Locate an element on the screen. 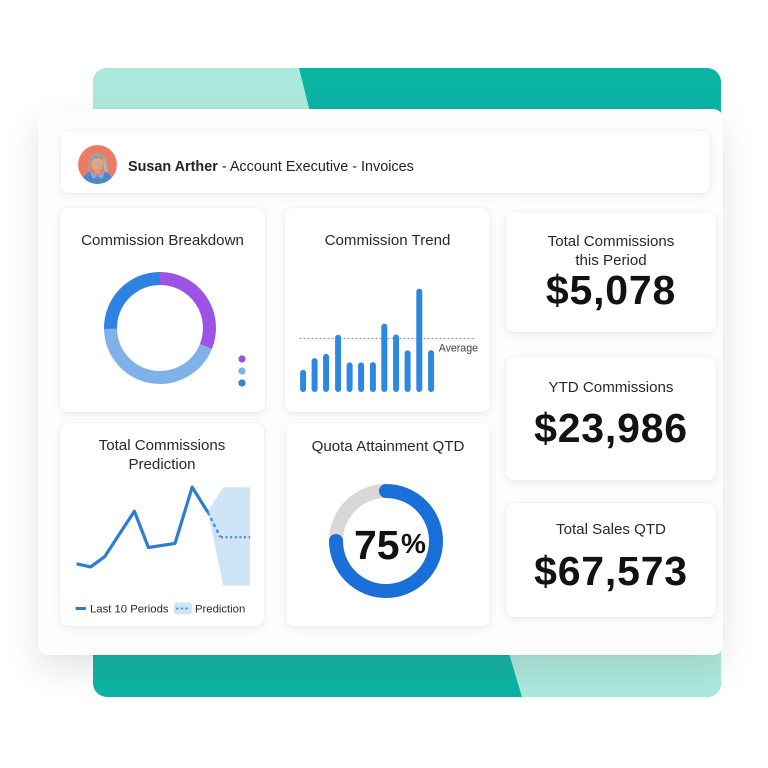  svg-text: Prediction is located at coordinates (220, 610).